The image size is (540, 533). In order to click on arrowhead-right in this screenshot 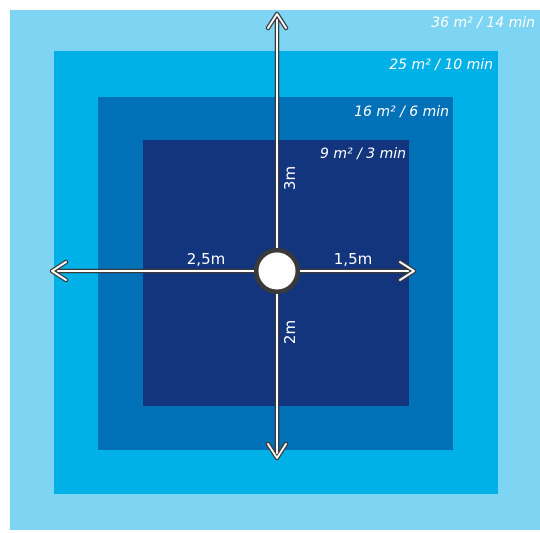, I will do `click(407, 271)`.